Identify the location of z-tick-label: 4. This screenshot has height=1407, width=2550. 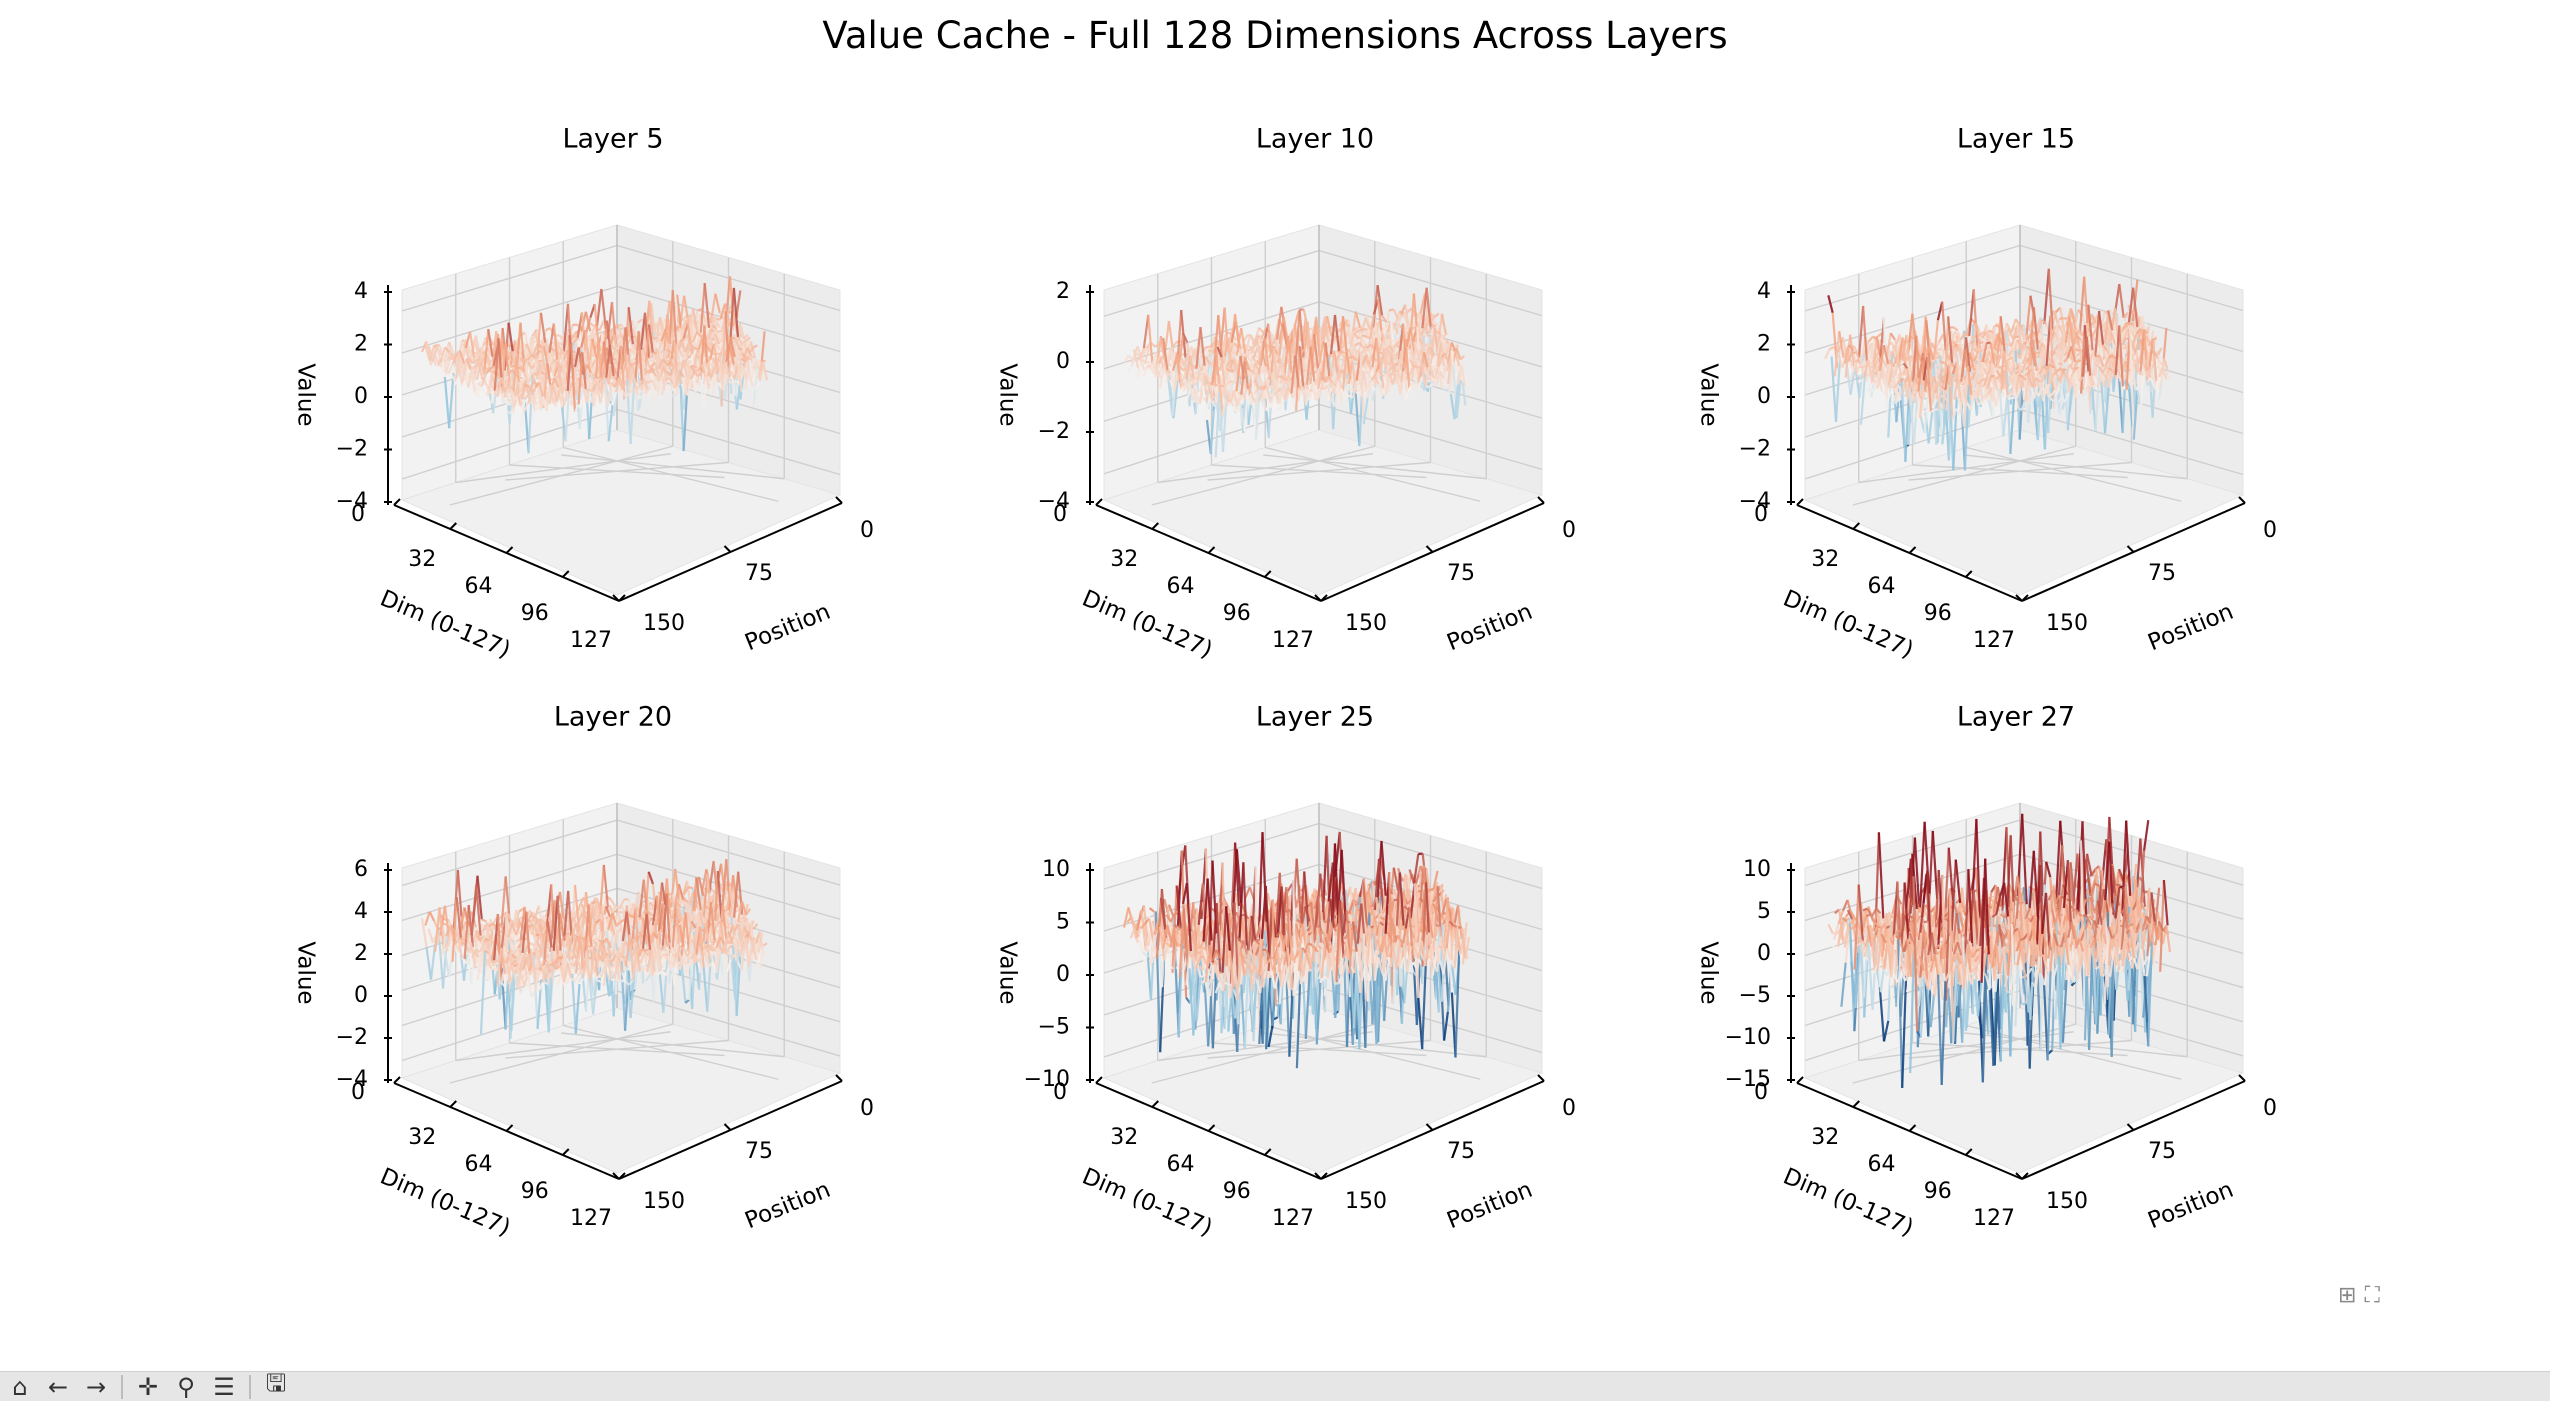
(361, 291).